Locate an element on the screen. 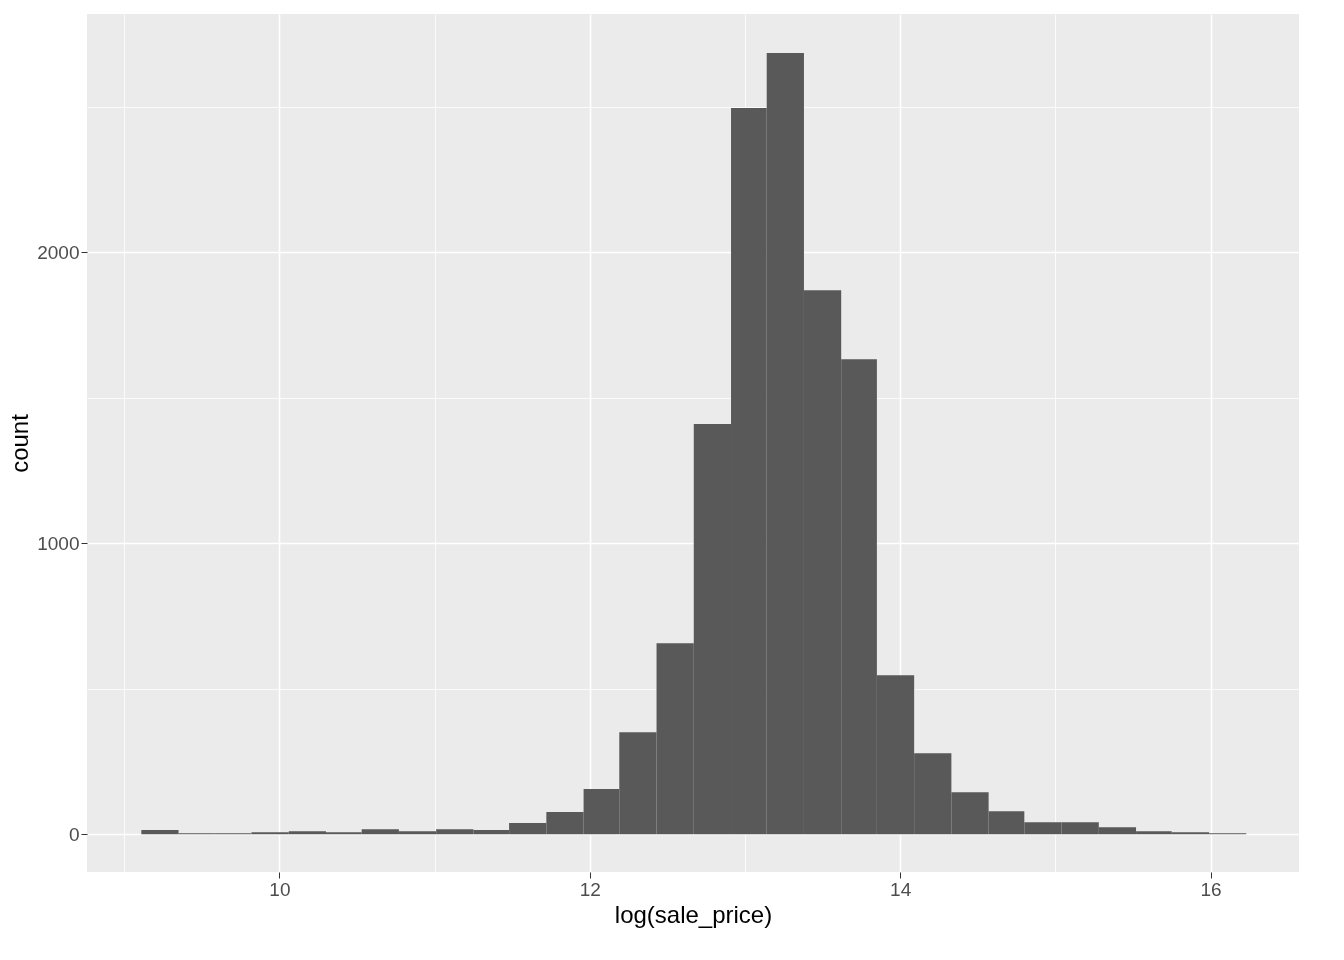 This screenshot has height=960, width=1344. y-tick-label: 2000 is located at coordinates (58, 252).